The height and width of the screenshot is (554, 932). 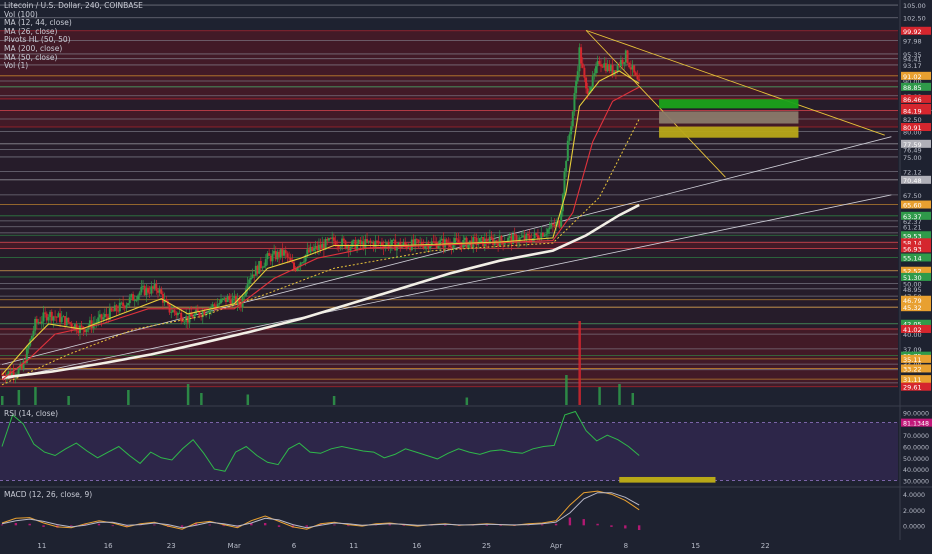 What do you see at coordinates (912, 173) in the screenshot?
I see `price-axis-label: 72.12` at bounding box center [912, 173].